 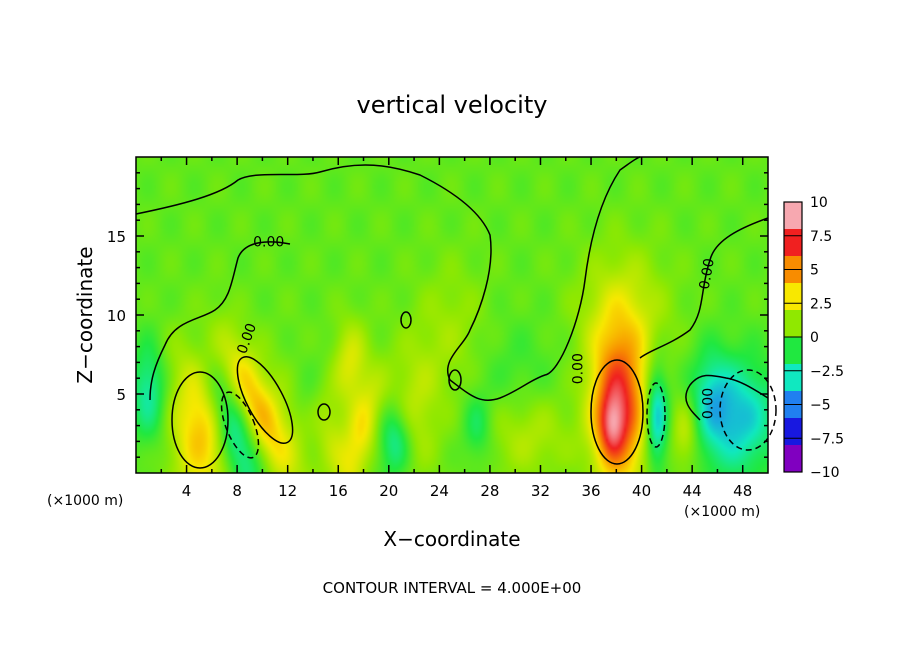 I want to click on x-tick-label: 24, so click(x=439, y=491).